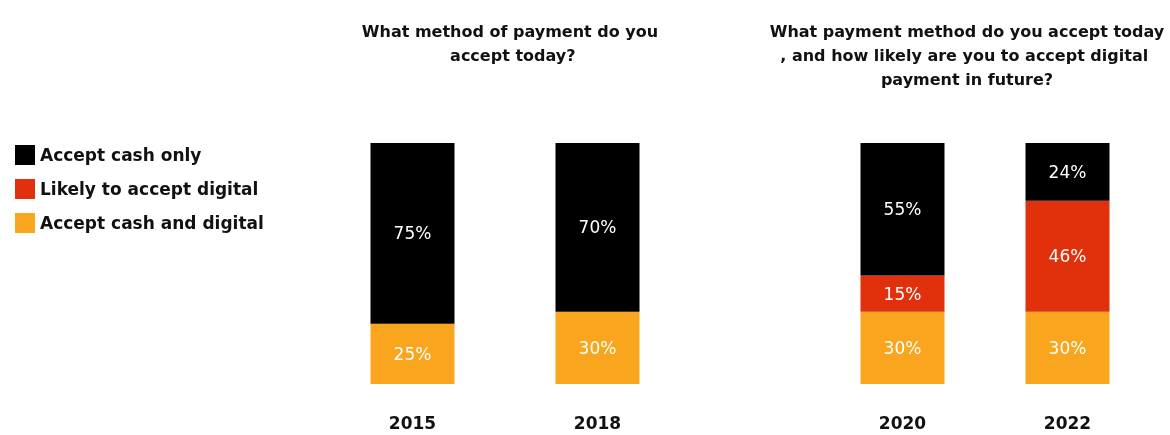 The image size is (1170, 435). I want to click on x-tick-label: 2015, so click(412, 422).